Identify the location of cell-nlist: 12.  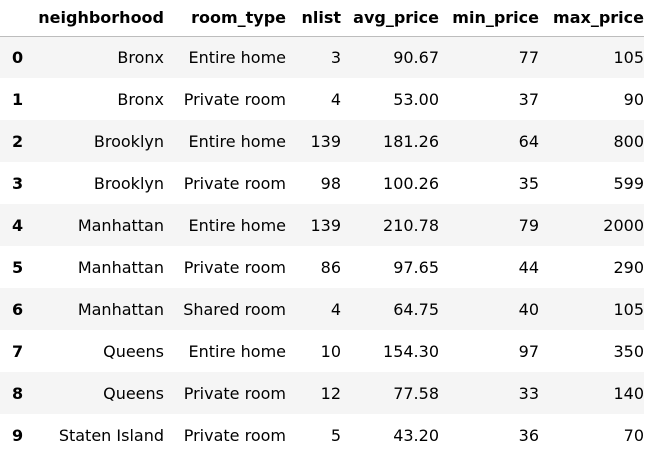
(330, 393).